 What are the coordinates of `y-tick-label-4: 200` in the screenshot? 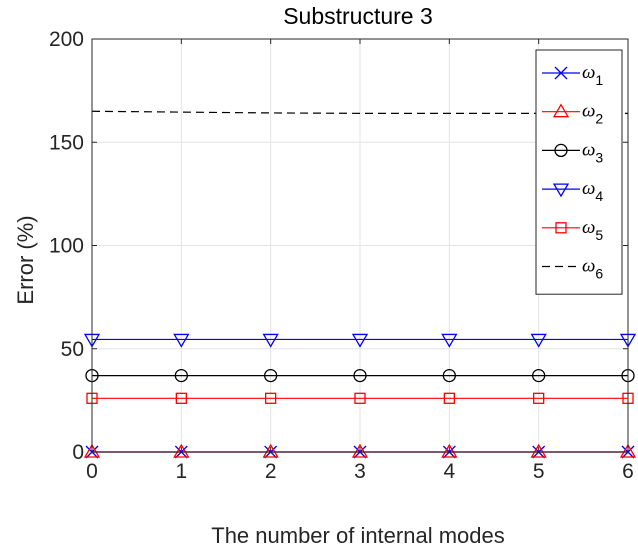 It's located at (66, 39).